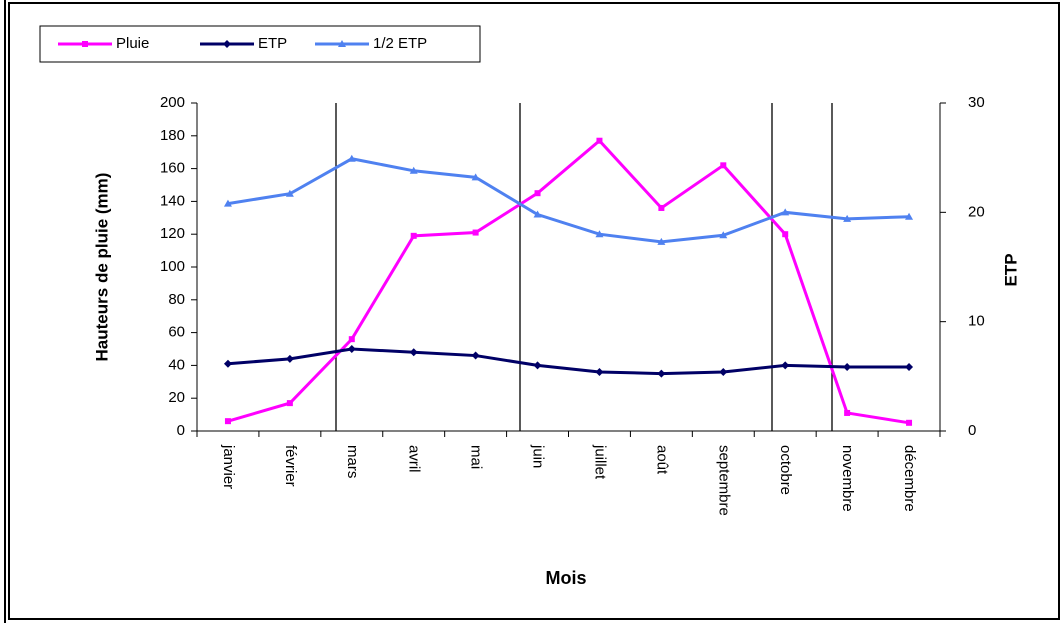  What do you see at coordinates (538, 456) in the screenshot?
I see `x-tick-label: juin` at bounding box center [538, 456].